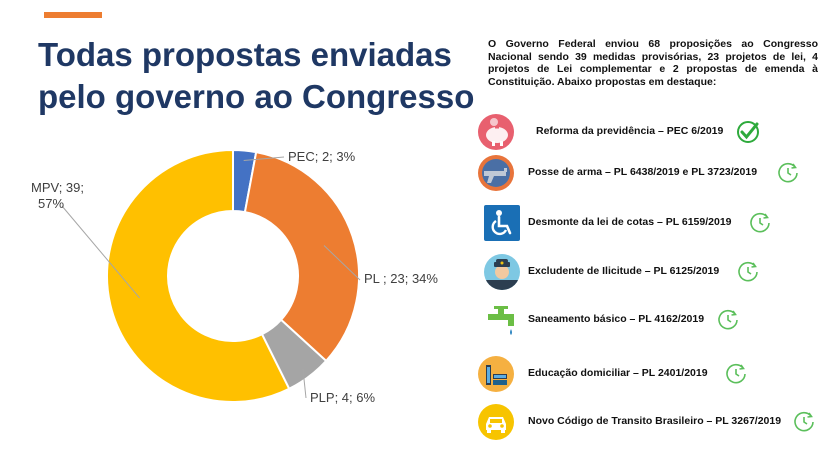 The height and width of the screenshot is (458, 828). What do you see at coordinates (342, 263) in the screenshot?
I see `leader-line-pl` at bounding box center [342, 263].